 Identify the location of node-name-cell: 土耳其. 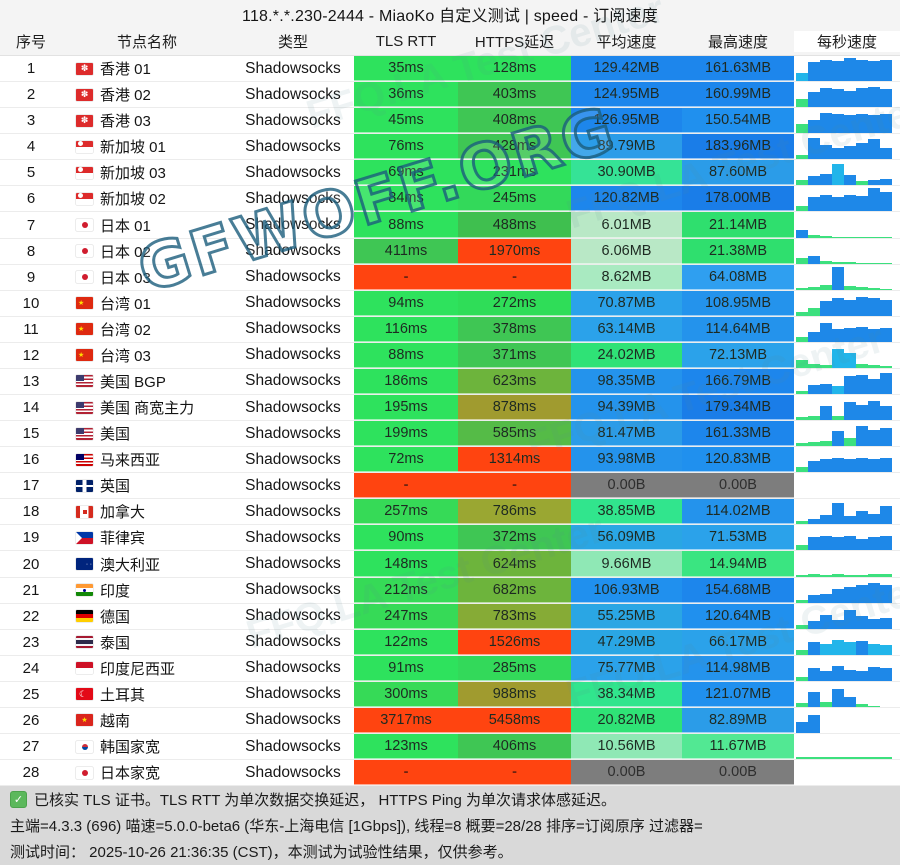
(147, 694).